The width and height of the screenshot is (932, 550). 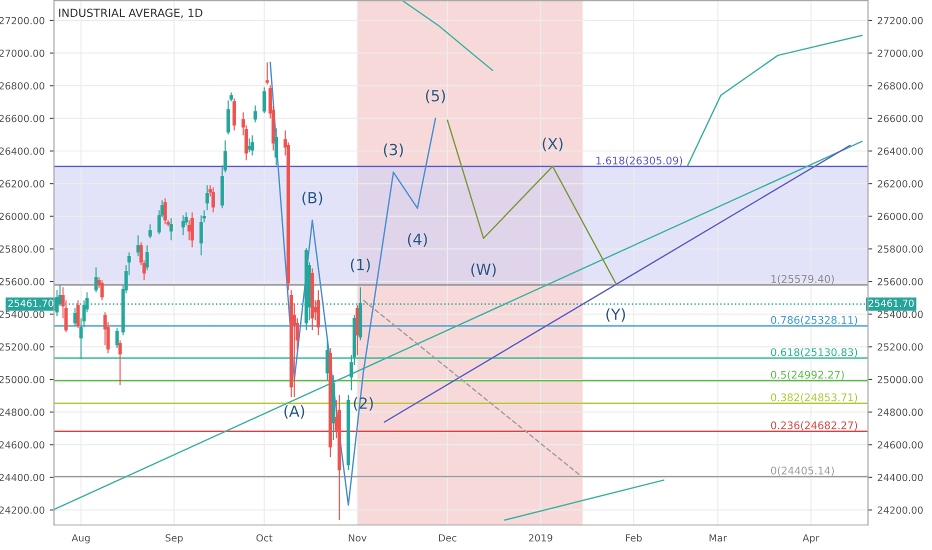 What do you see at coordinates (900, 216) in the screenshot?
I see `y2-tick-label: 26000.00` at bounding box center [900, 216].